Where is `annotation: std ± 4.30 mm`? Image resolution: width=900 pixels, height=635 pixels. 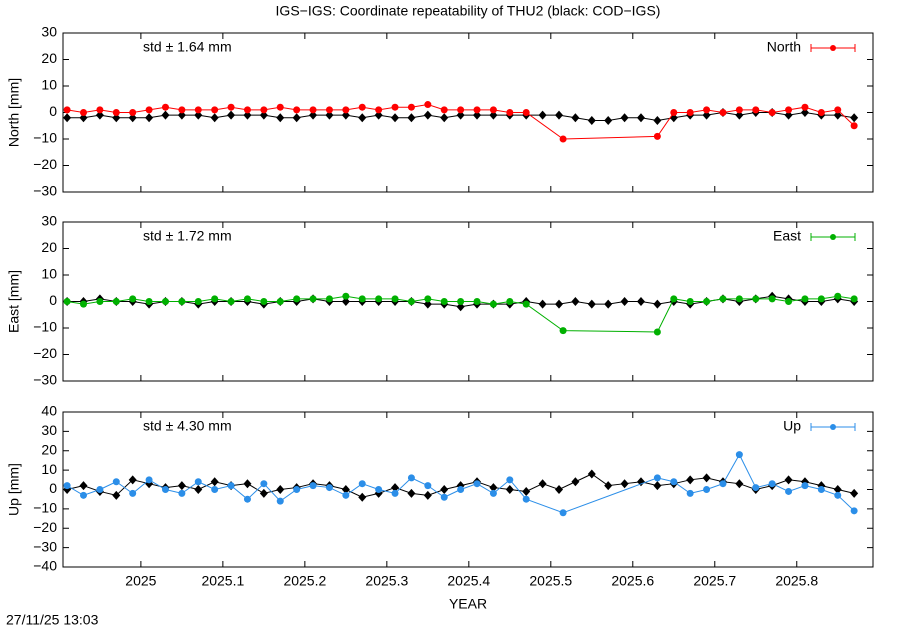
annotation: std ± 4.30 mm is located at coordinates (187, 426).